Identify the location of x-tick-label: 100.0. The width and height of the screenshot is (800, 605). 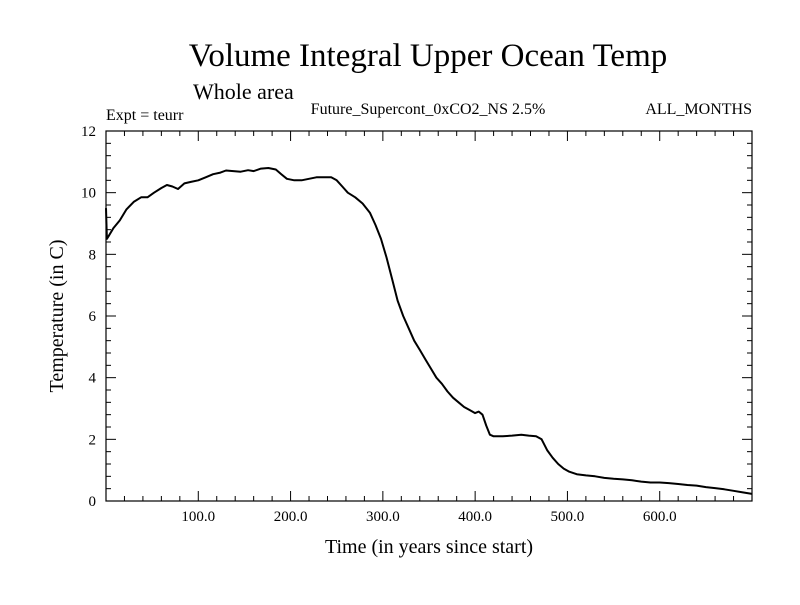
(198, 517).